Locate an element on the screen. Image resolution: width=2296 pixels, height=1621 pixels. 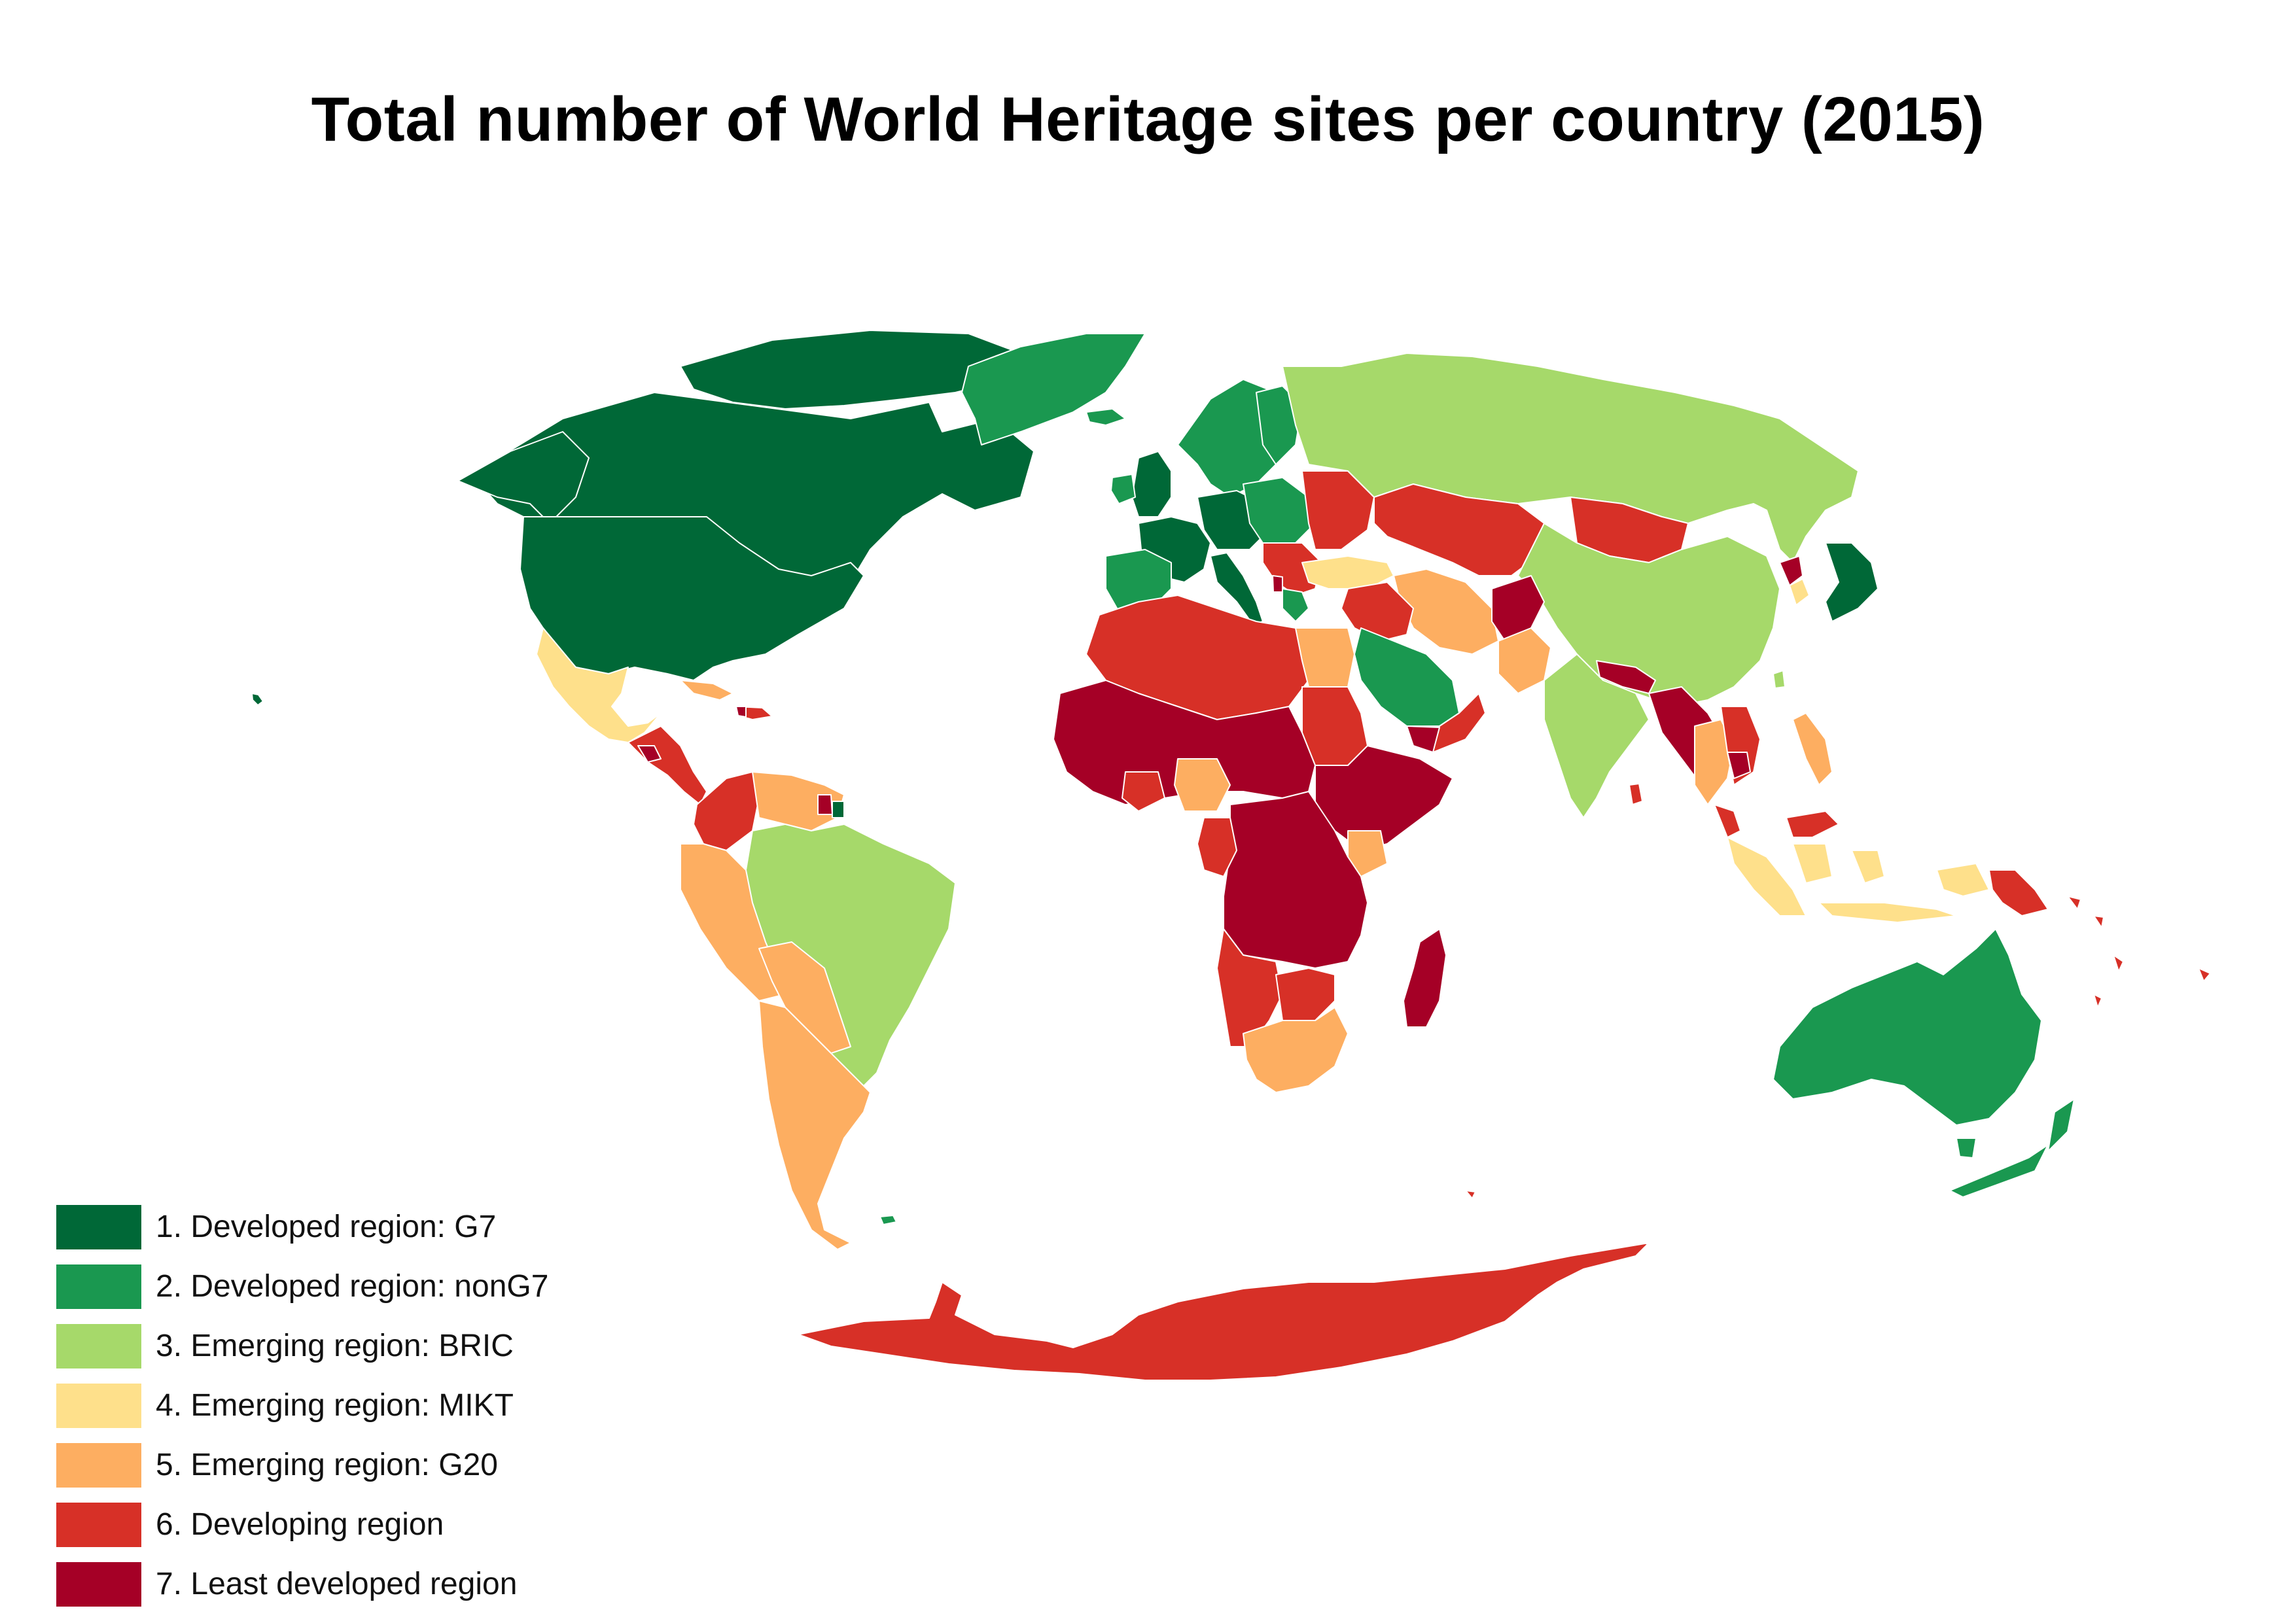
mexico is located at coordinates (599, 685).